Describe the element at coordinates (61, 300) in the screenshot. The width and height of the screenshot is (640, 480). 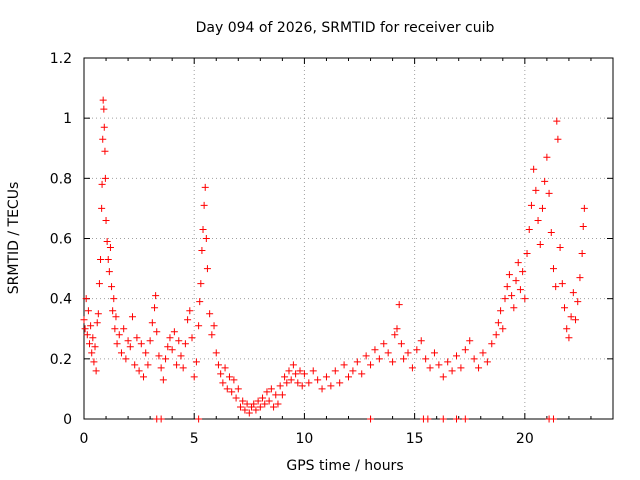
I see `y-tick-label: 0.4` at that location.